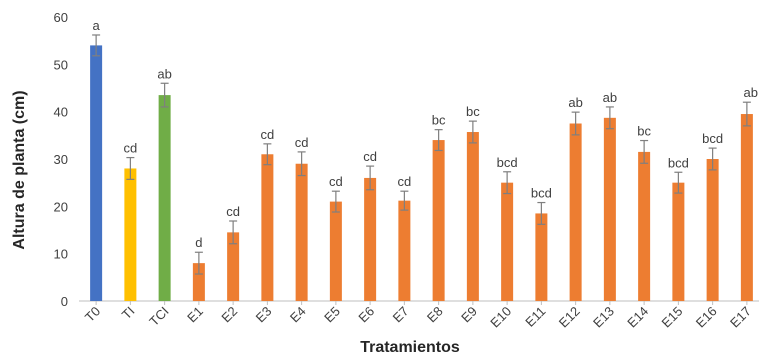  I want to click on x-tick-label: E15, so click(672, 317).